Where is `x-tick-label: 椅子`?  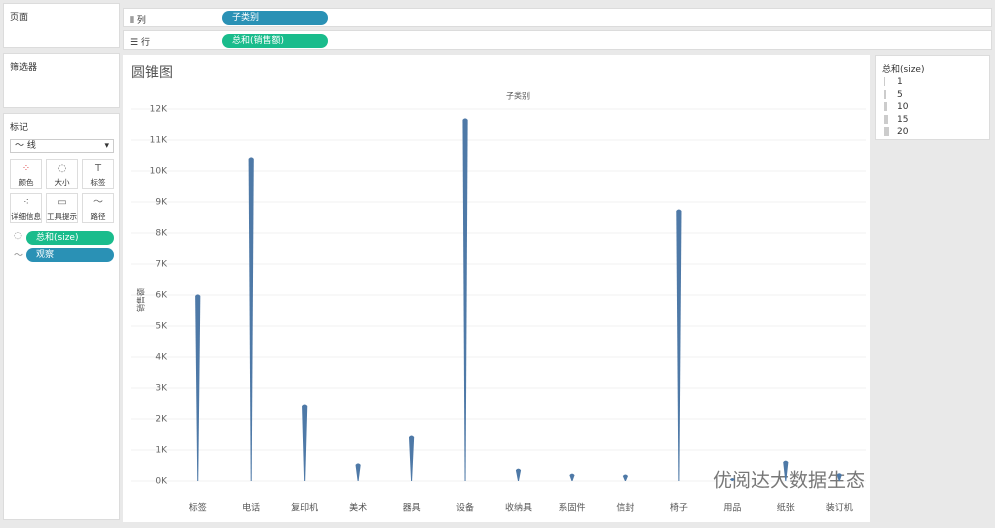
x-tick-label: 椅子 is located at coordinates (679, 508).